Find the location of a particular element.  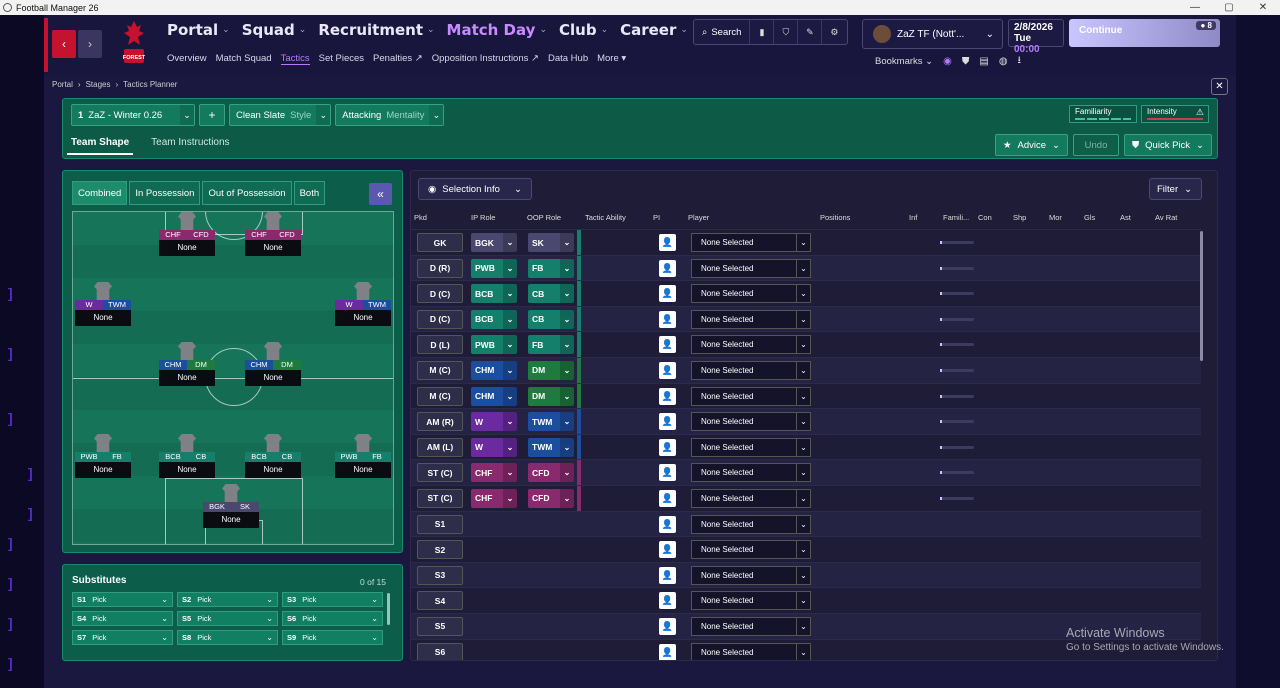

position-button: S3 is located at coordinates (440, 575).